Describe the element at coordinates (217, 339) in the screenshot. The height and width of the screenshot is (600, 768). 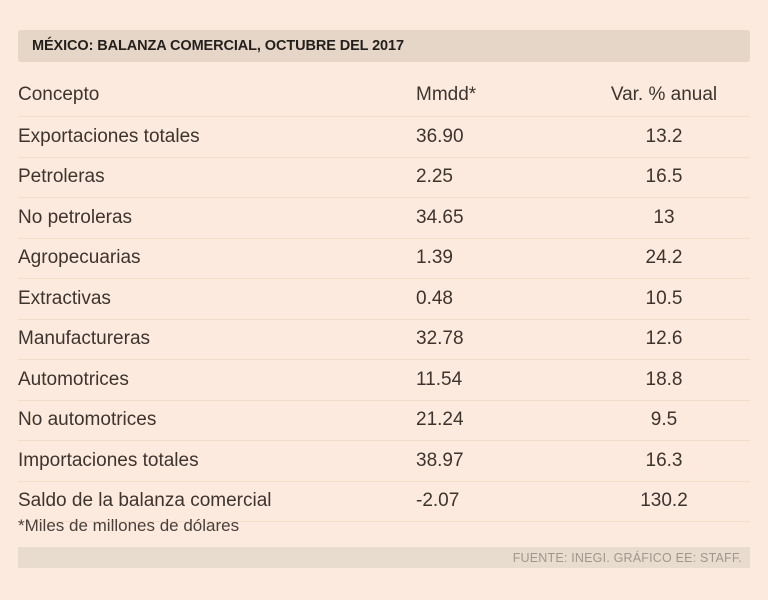
I see `cell-concepto: Manufactureras` at that location.